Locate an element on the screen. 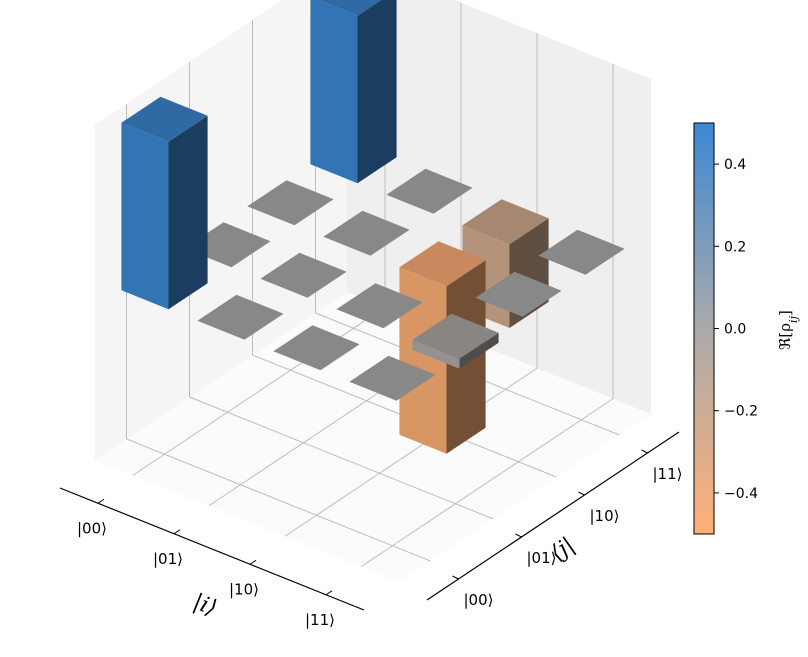  colorbar-label-main: ℜ[ρ is located at coordinates (785, 336).